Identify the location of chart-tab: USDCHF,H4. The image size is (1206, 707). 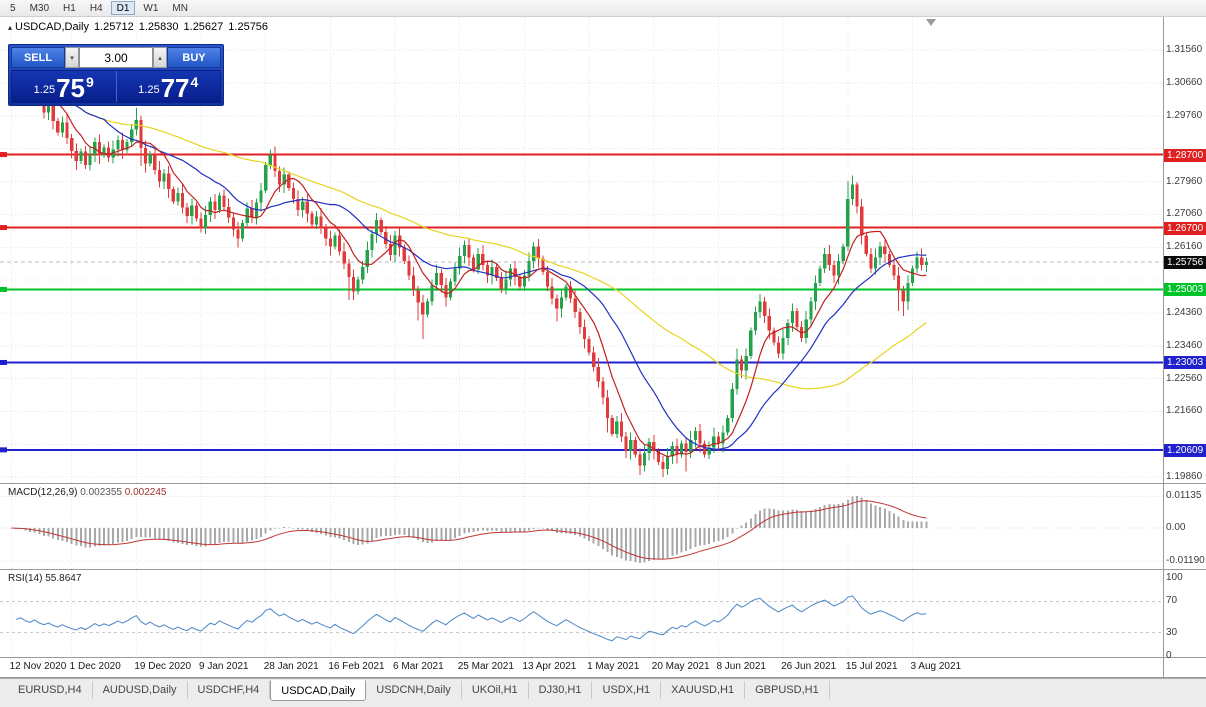
(229, 690).